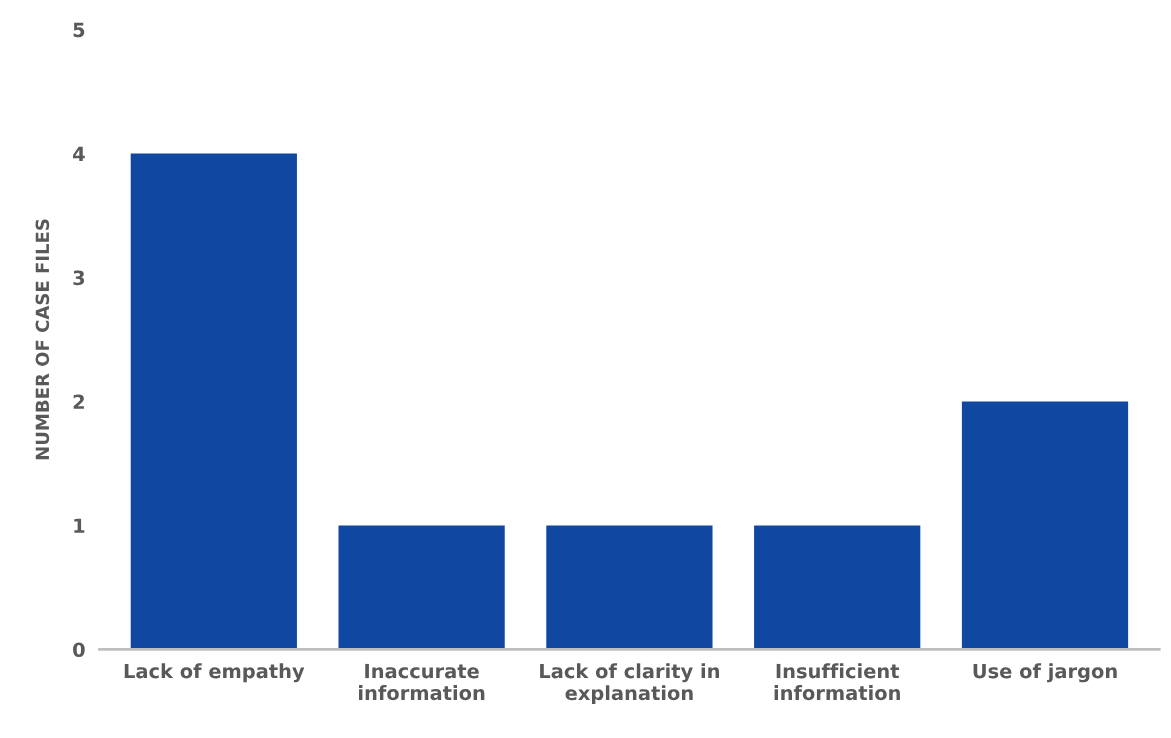 The height and width of the screenshot is (738, 1171). Describe the element at coordinates (79, 278) in the screenshot. I see `y-tick-label: 3` at that location.